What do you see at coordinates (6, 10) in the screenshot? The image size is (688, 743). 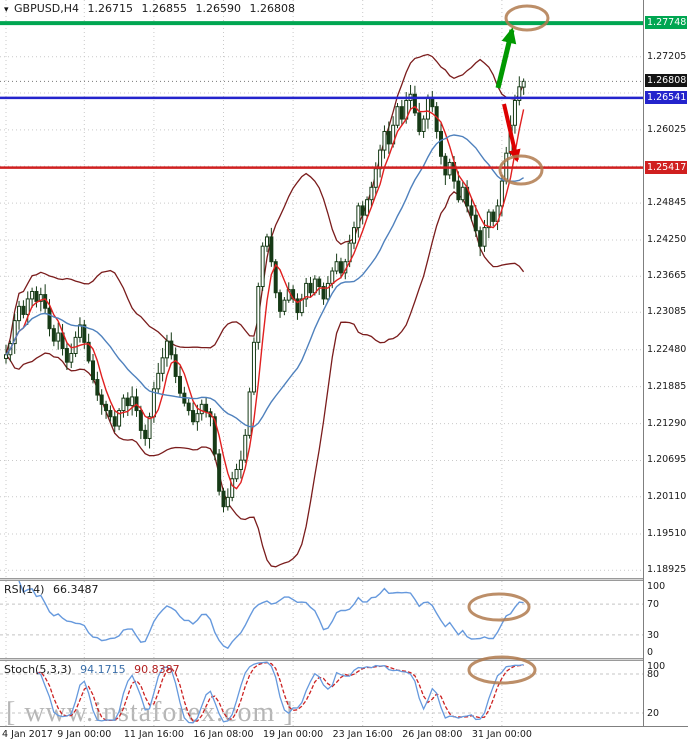 I see `symbol-marker-icon: ▾` at bounding box center [6, 10].